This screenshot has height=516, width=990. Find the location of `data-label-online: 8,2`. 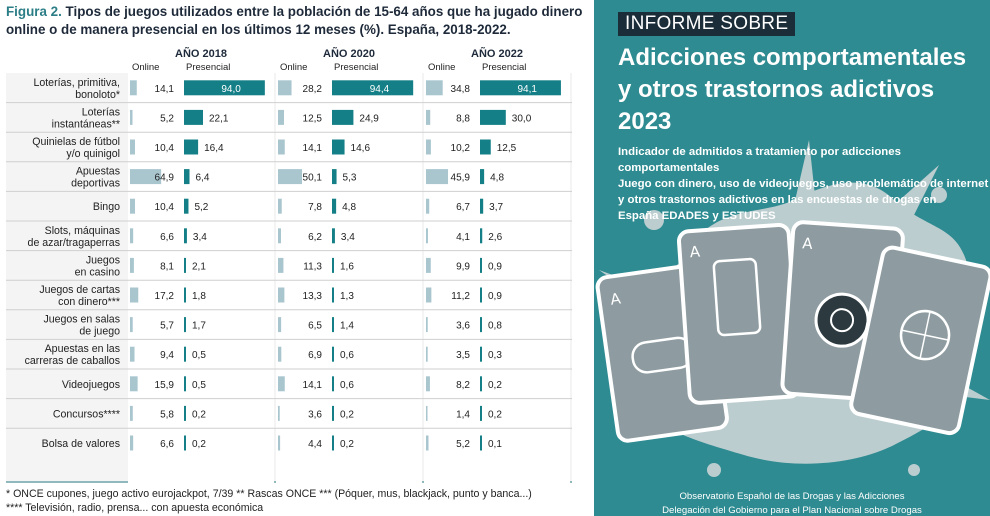

data-label-online: 8,2 is located at coordinates (463, 385).